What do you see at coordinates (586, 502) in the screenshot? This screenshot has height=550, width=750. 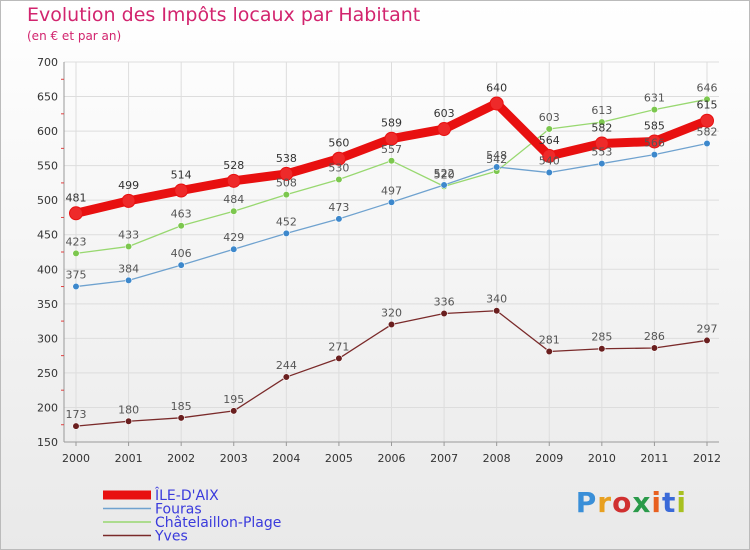 I see `logo-letter: P` at bounding box center [586, 502].